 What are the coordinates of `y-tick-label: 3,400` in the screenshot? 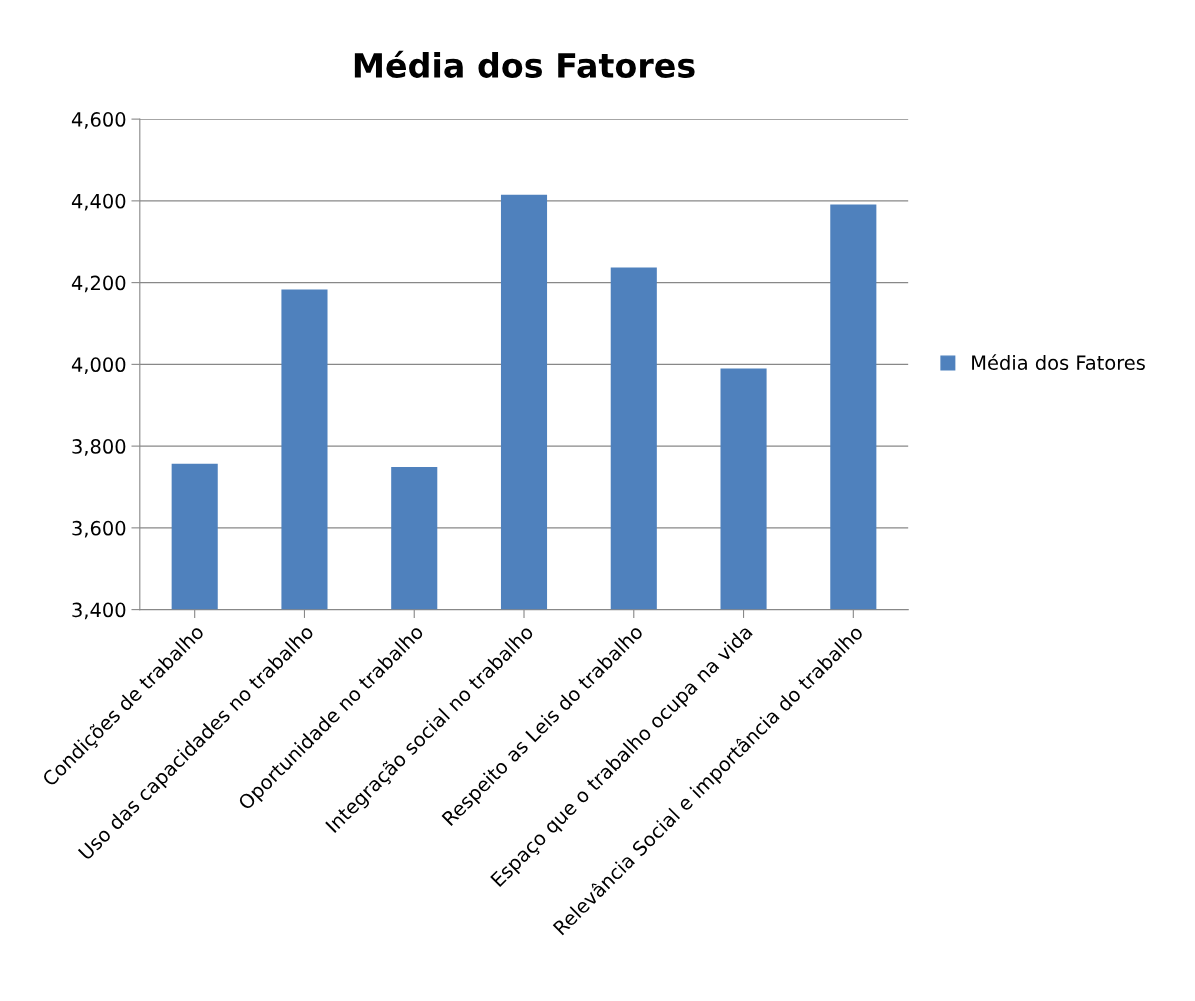 It's located at (99, 611).